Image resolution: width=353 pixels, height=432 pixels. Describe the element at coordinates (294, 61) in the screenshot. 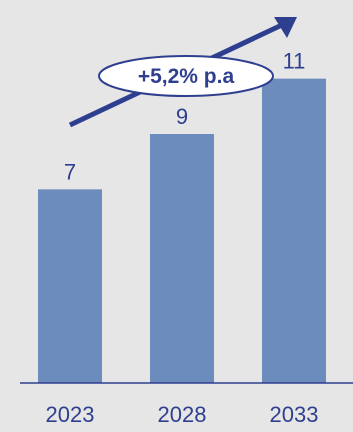

I see `bar-value-label-2033: 11` at that location.